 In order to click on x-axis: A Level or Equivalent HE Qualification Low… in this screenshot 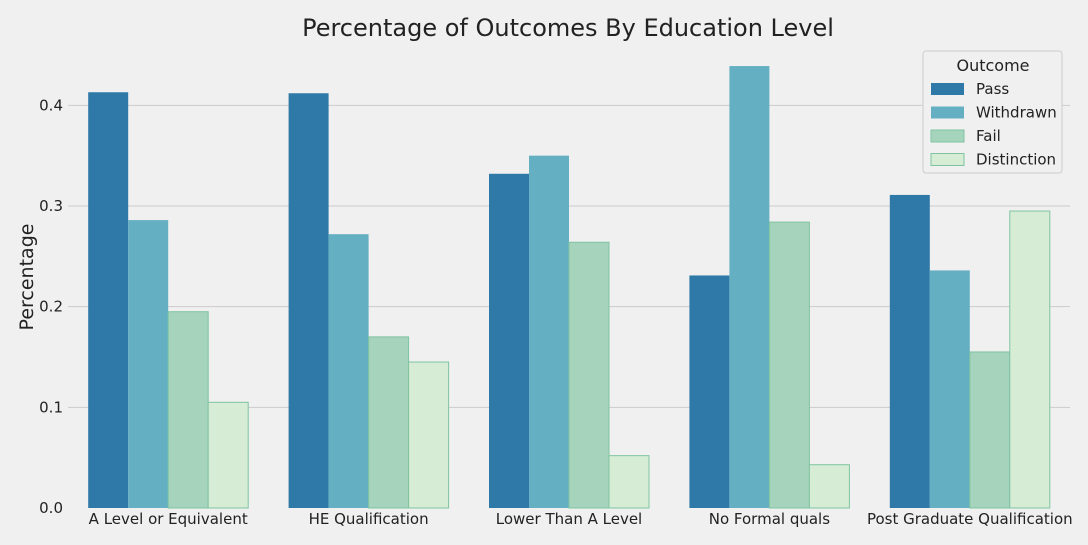, I will do `click(581, 519)`.